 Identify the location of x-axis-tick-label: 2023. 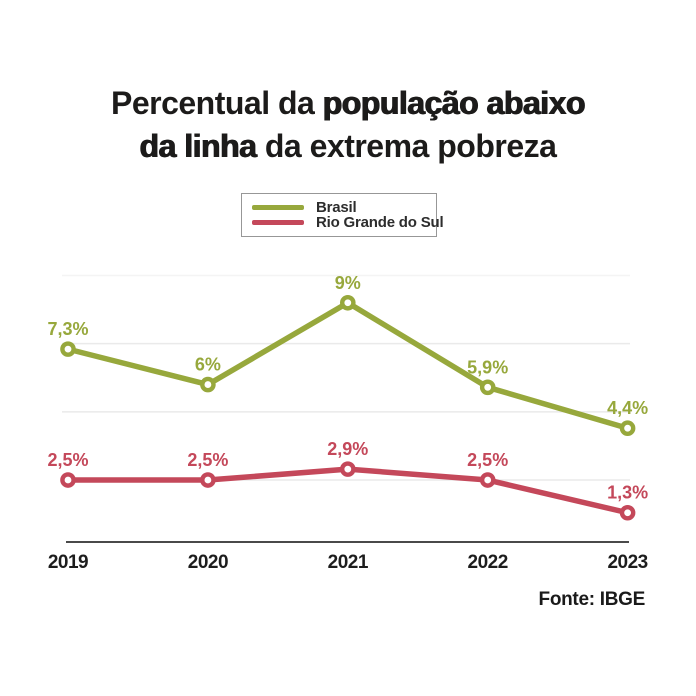
(627, 562).